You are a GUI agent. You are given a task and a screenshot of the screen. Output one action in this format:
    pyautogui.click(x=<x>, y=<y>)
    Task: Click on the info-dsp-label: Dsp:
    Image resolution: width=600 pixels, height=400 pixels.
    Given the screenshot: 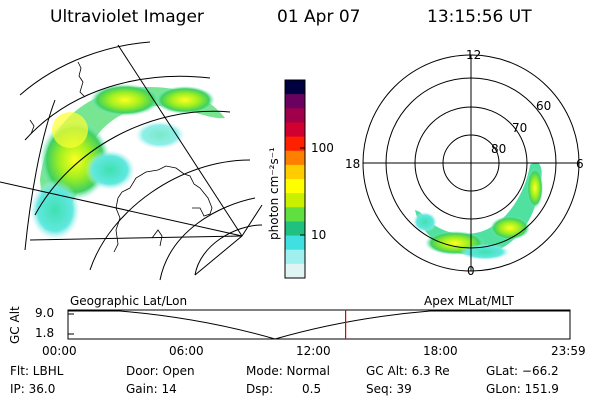 What is the action you would take?
    pyautogui.click(x=260, y=389)
    